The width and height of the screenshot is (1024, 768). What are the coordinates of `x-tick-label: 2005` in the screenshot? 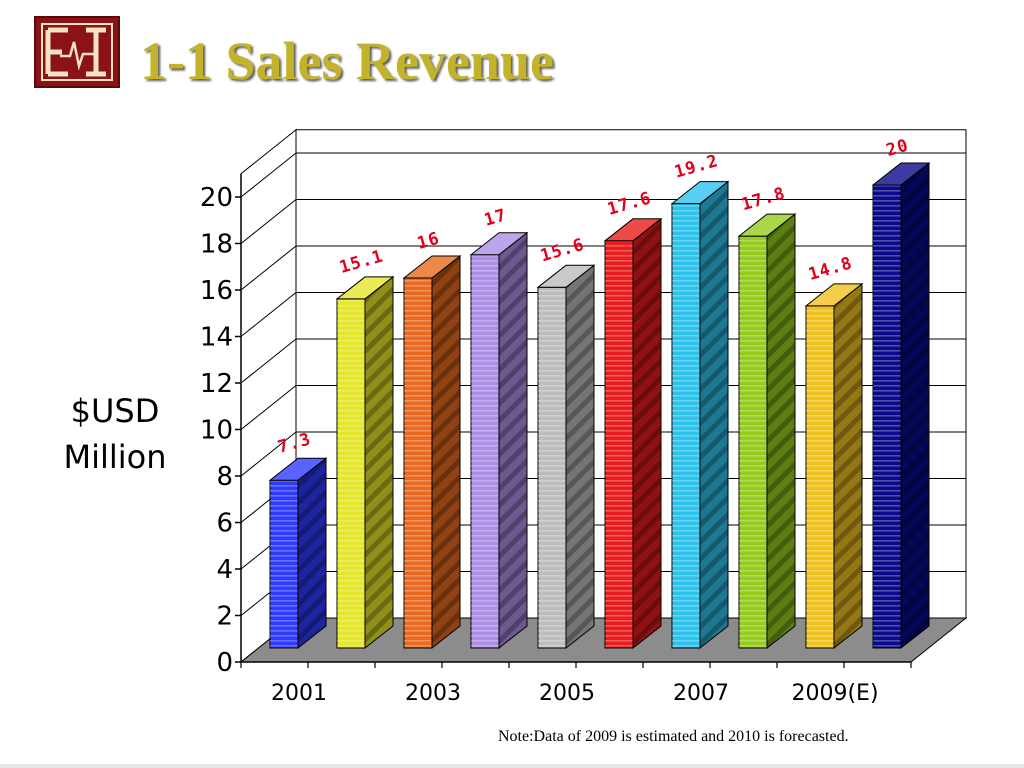 It's located at (567, 693).